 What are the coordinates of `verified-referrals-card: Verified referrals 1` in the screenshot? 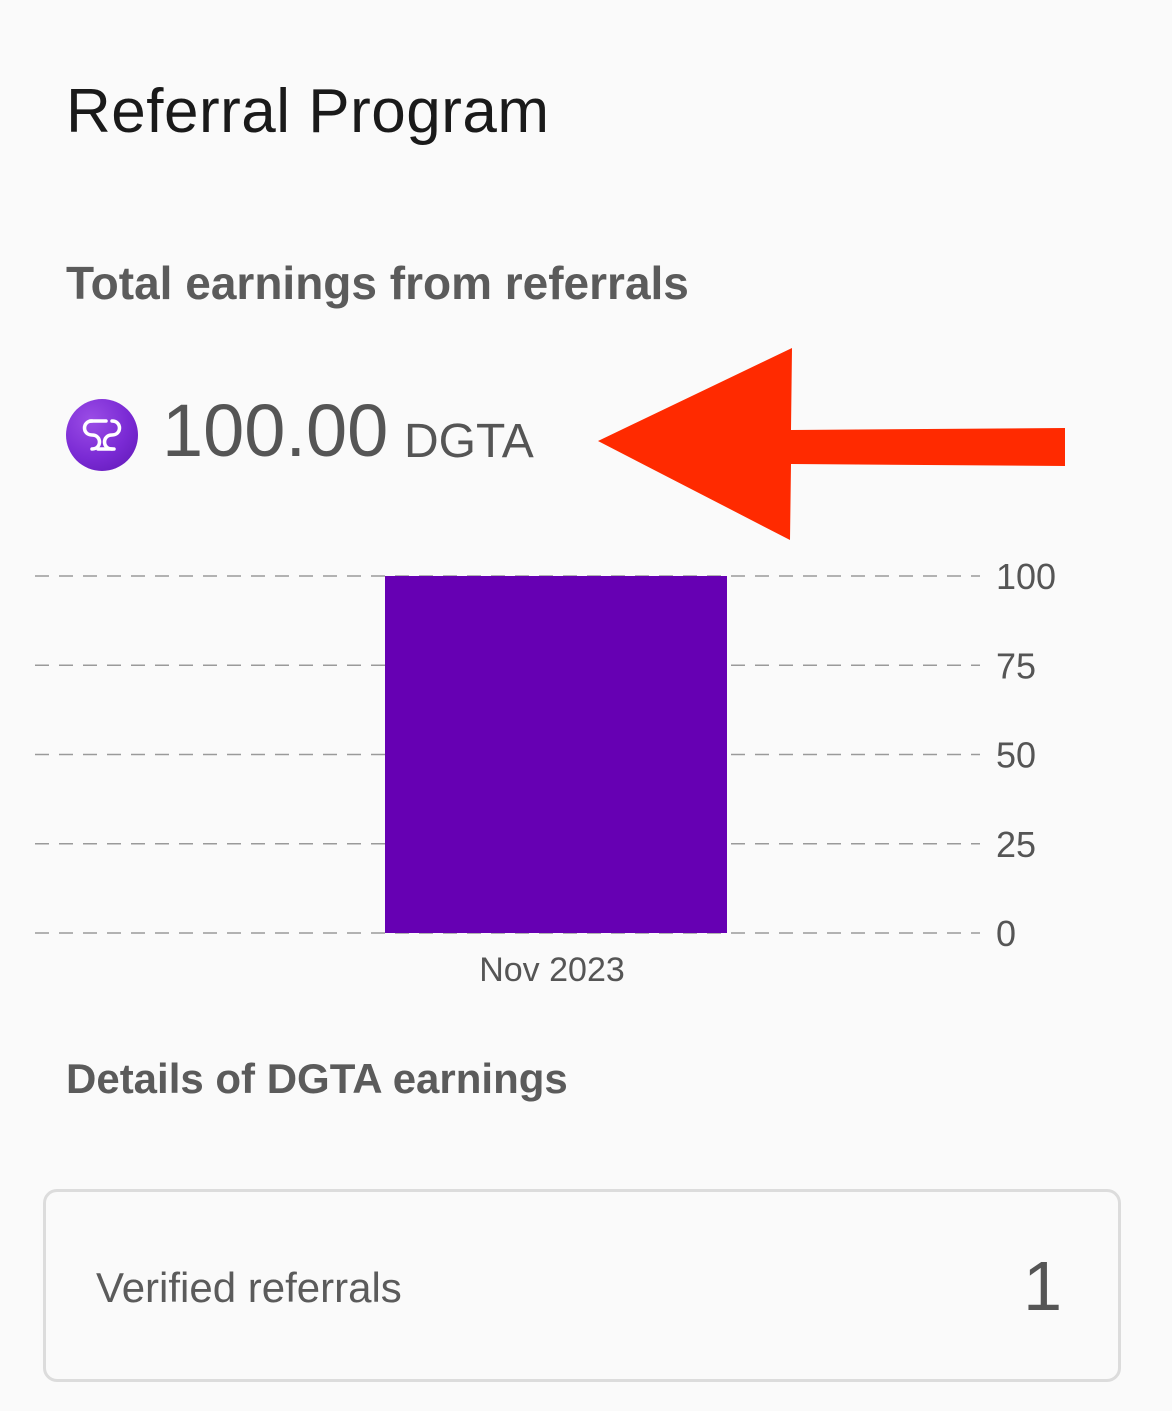 It's located at (582, 1285).